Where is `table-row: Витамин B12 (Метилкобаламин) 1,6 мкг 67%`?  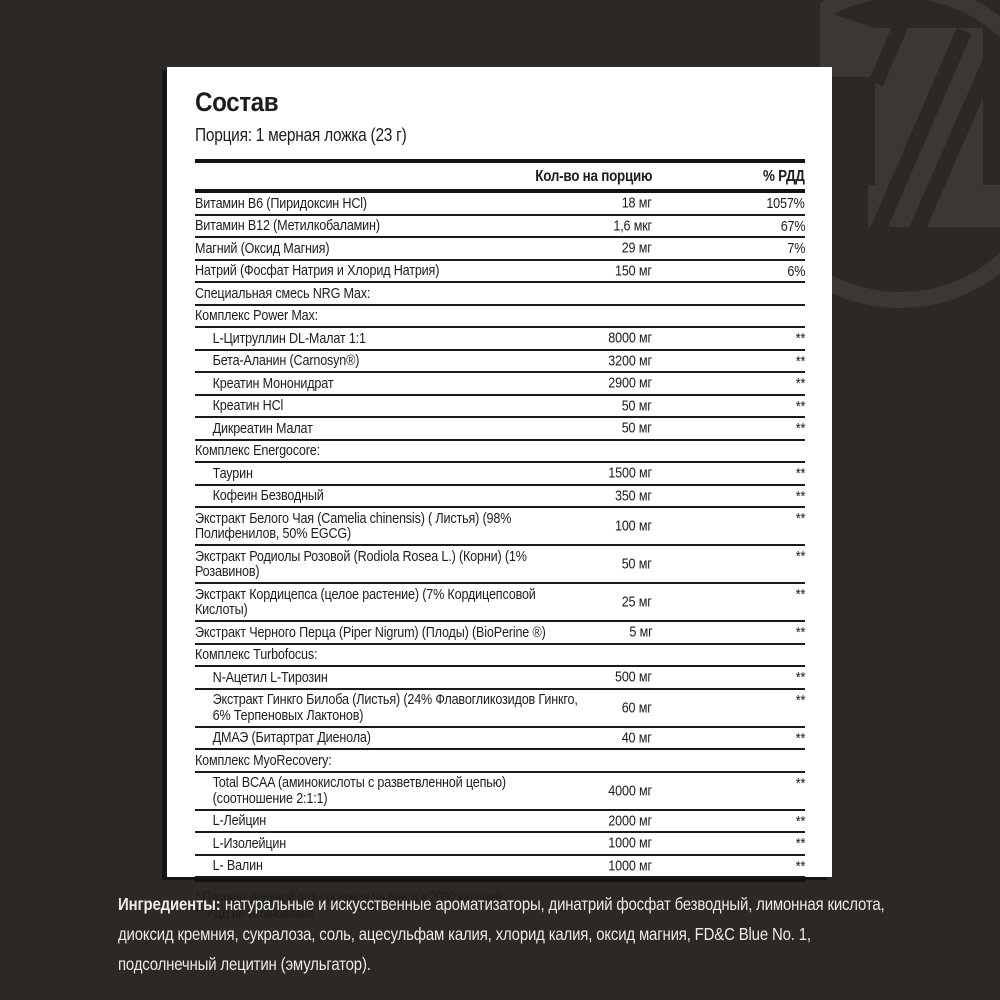
table-row: Витамин B12 (Метилкобаламин) 1,6 мкг 67% is located at coordinates (500, 227).